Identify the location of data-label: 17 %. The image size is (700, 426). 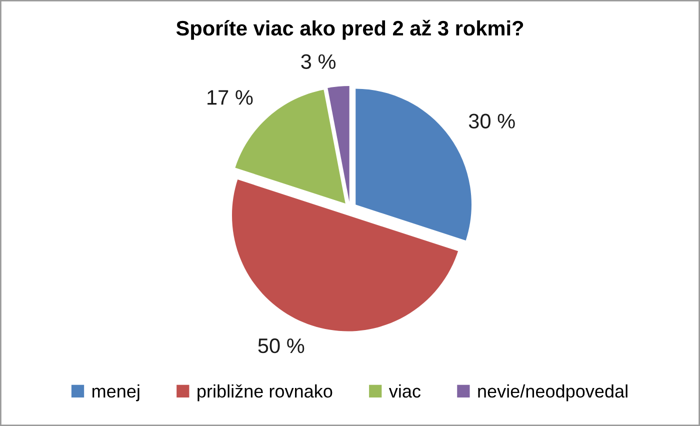
(230, 97).